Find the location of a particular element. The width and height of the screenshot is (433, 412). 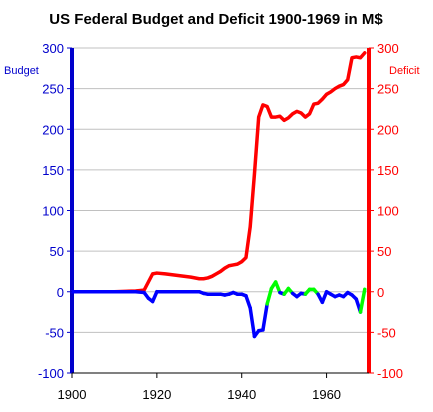

left-tick-label: 150 is located at coordinates (53, 170).